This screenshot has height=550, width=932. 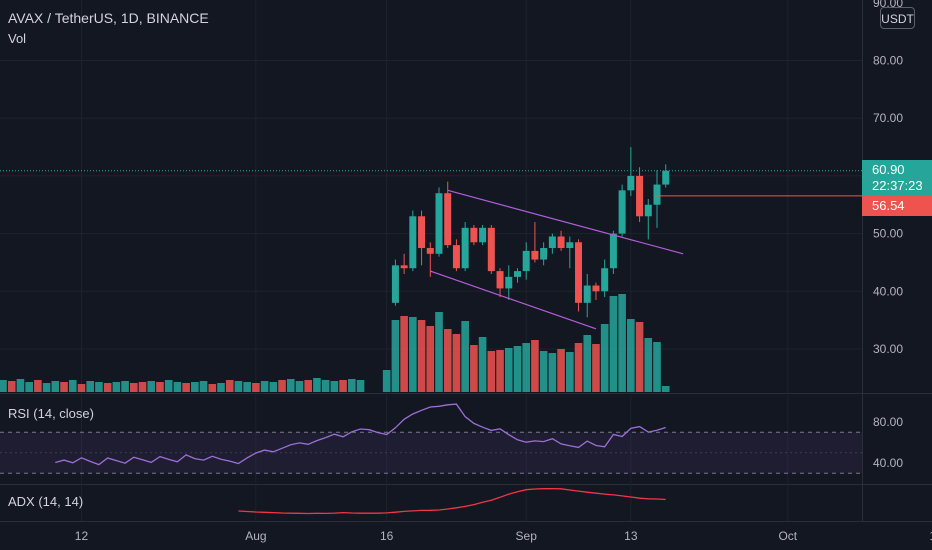 What do you see at coordinates (897, 206) in the screenshot?
I see `prev-close-badge: 56.54` at bounding box center [897, 206].